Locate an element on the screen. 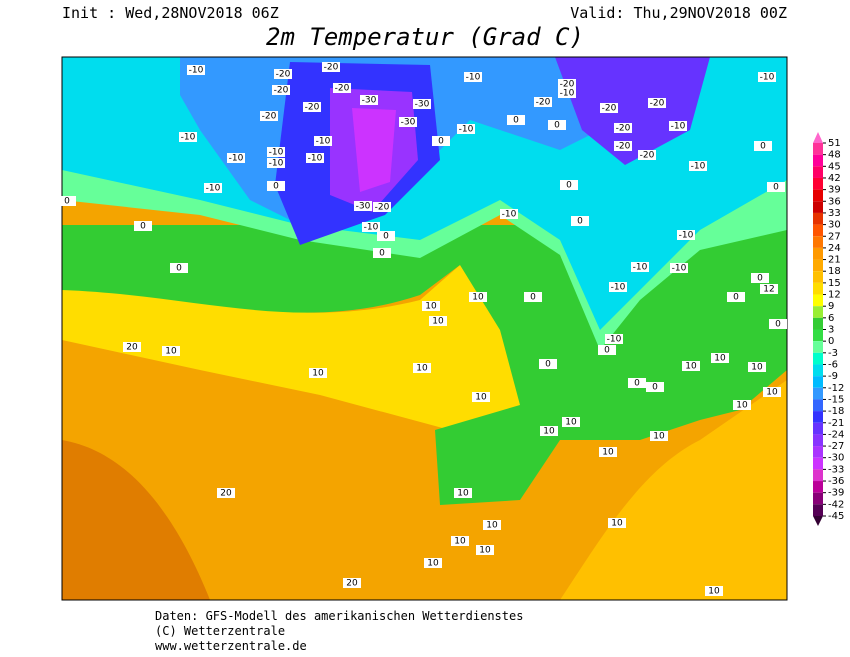  colorbar-label: 21 is located at coordinates (834, 260).